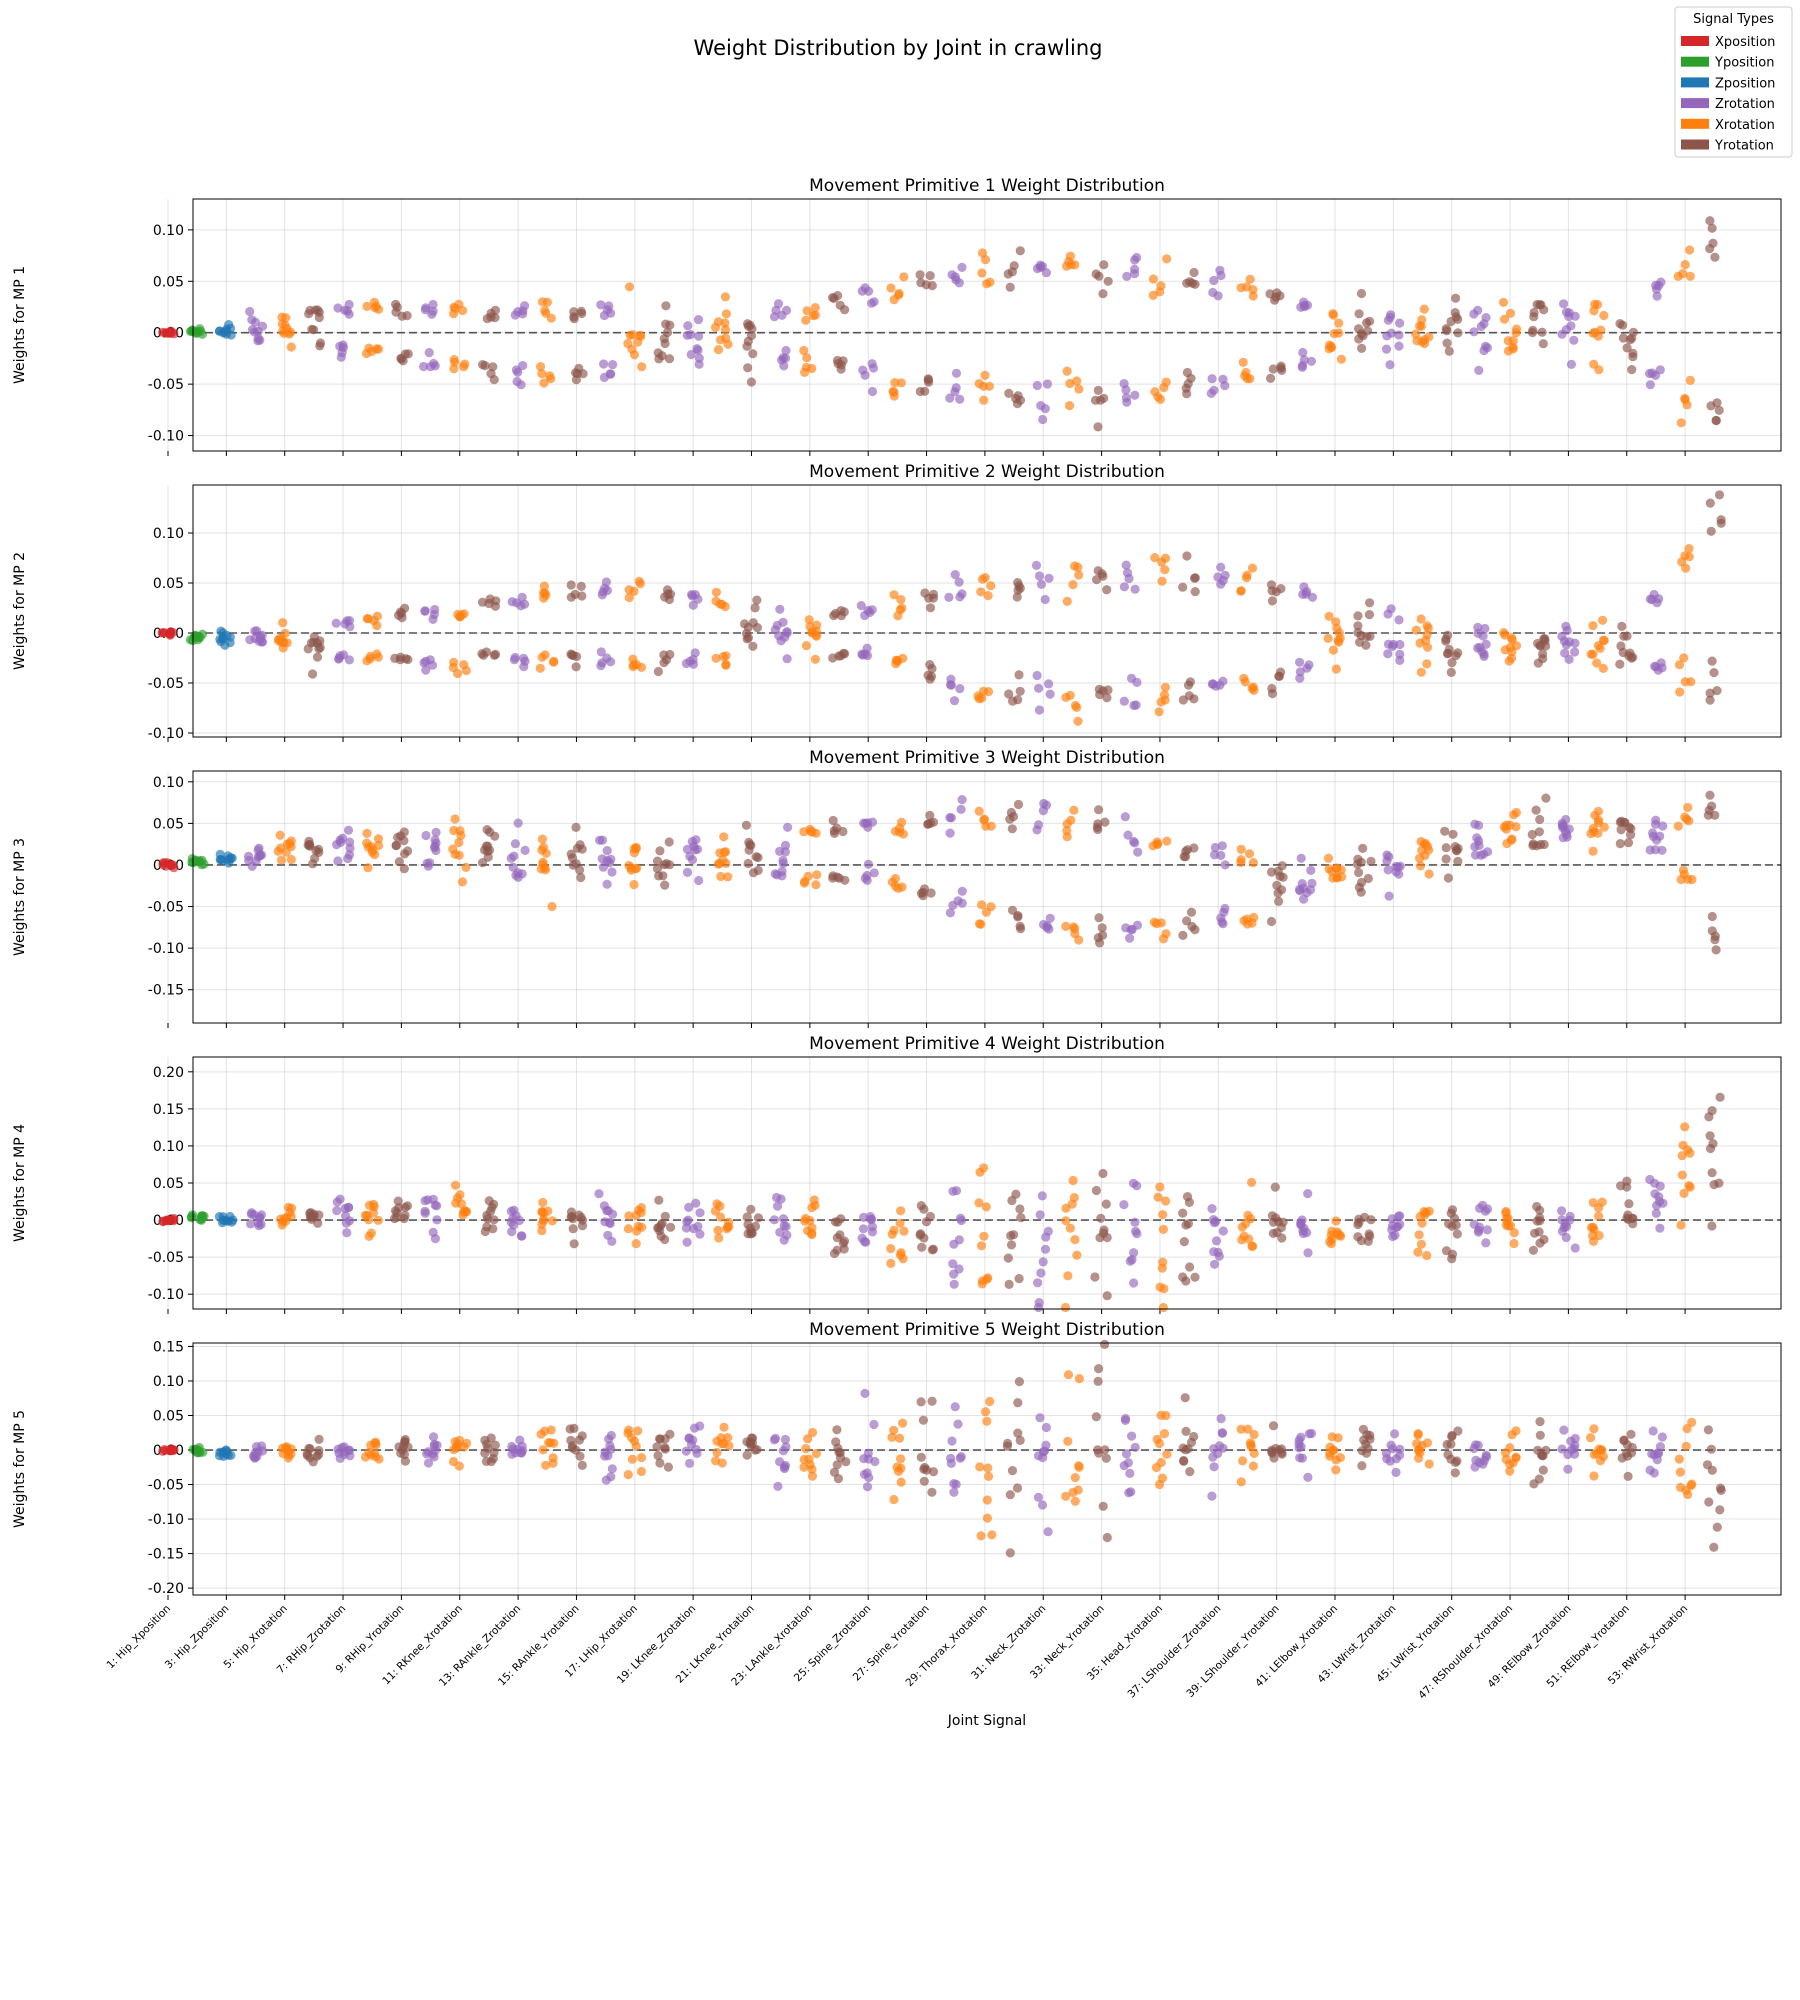 This screenshot has width=1800, height=2000. What do you see at coordinates (166, 949) in the screenshot?
I see `y-tick-label: -0.10` at bounding box center [166, 949].